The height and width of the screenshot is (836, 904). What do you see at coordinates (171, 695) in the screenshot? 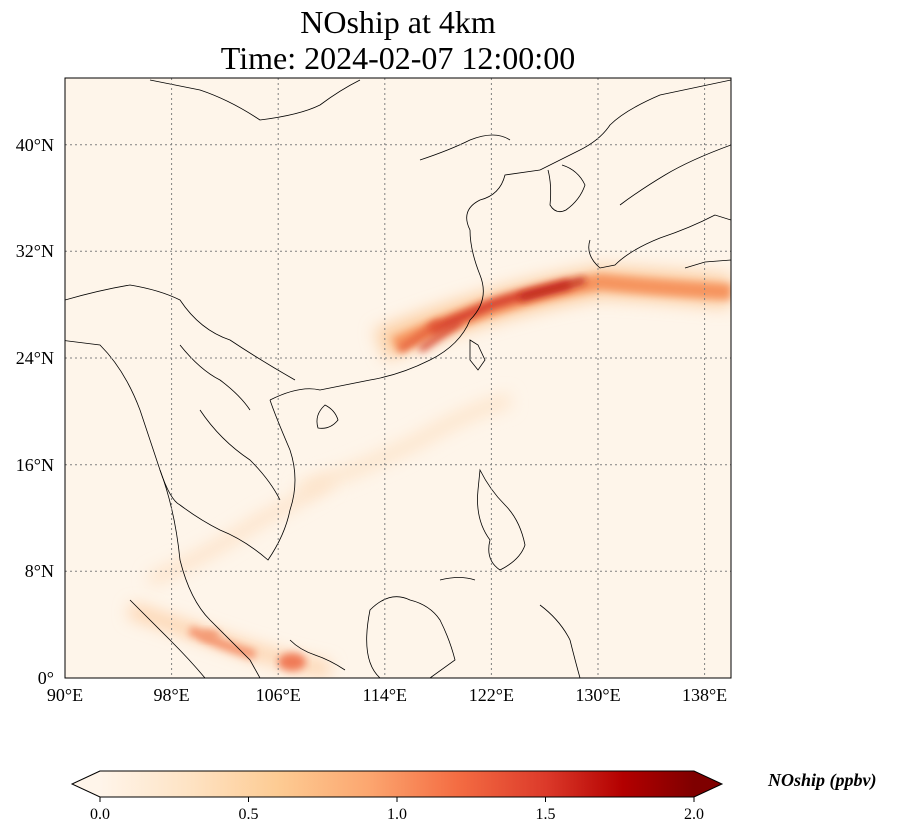
I see `lon-label-98e: 98°E` at bounding box center [171, 695].